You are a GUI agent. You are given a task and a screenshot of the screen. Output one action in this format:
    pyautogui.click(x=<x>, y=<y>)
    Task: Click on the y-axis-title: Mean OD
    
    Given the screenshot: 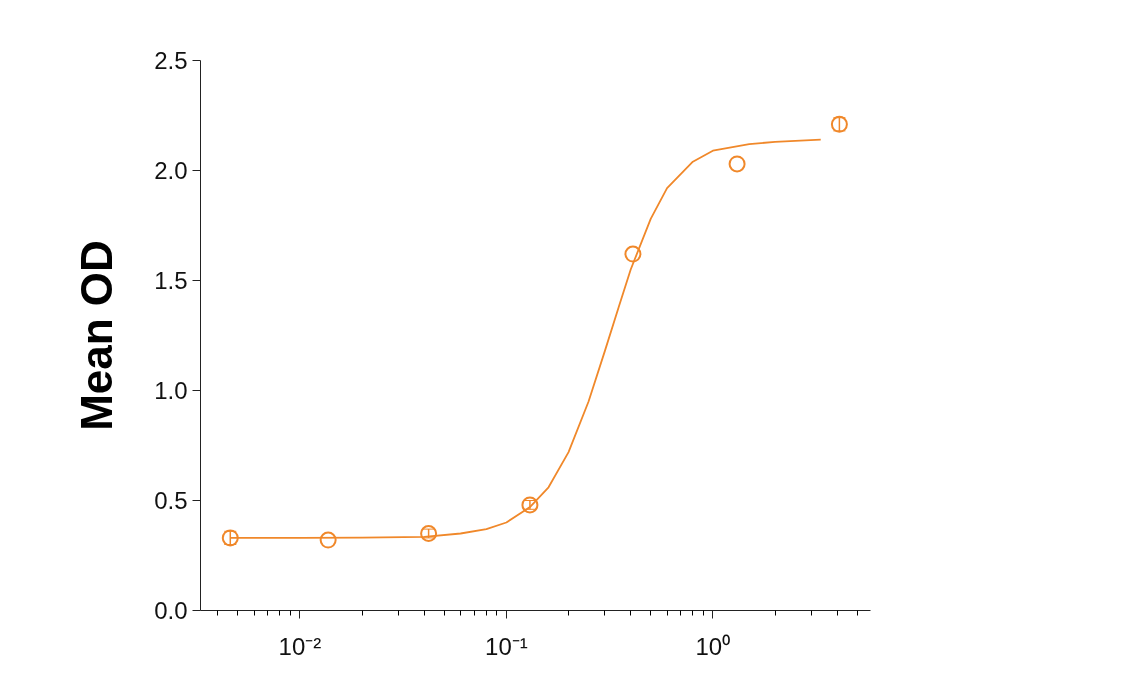 What is the action you would take?
    pyautogui.click(x=97, y=335)
    